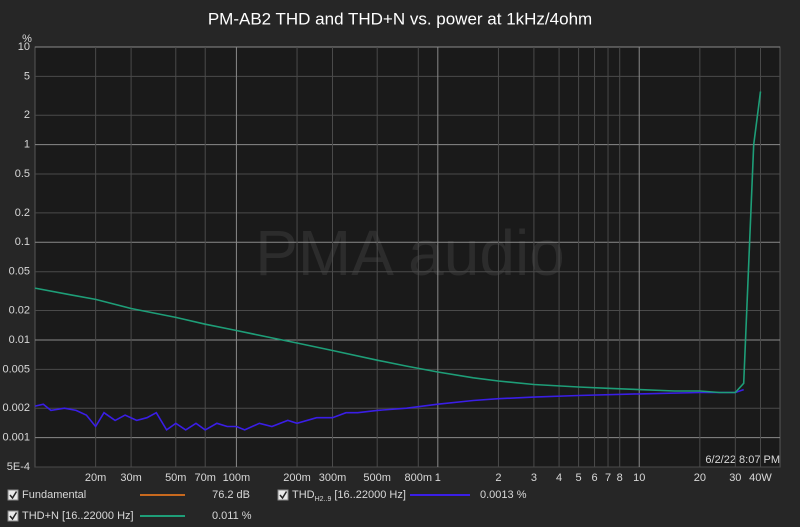 The width and height of the screenshot is (800, 527). I want to click on x-tick-label: 100m, so click(237, 478).